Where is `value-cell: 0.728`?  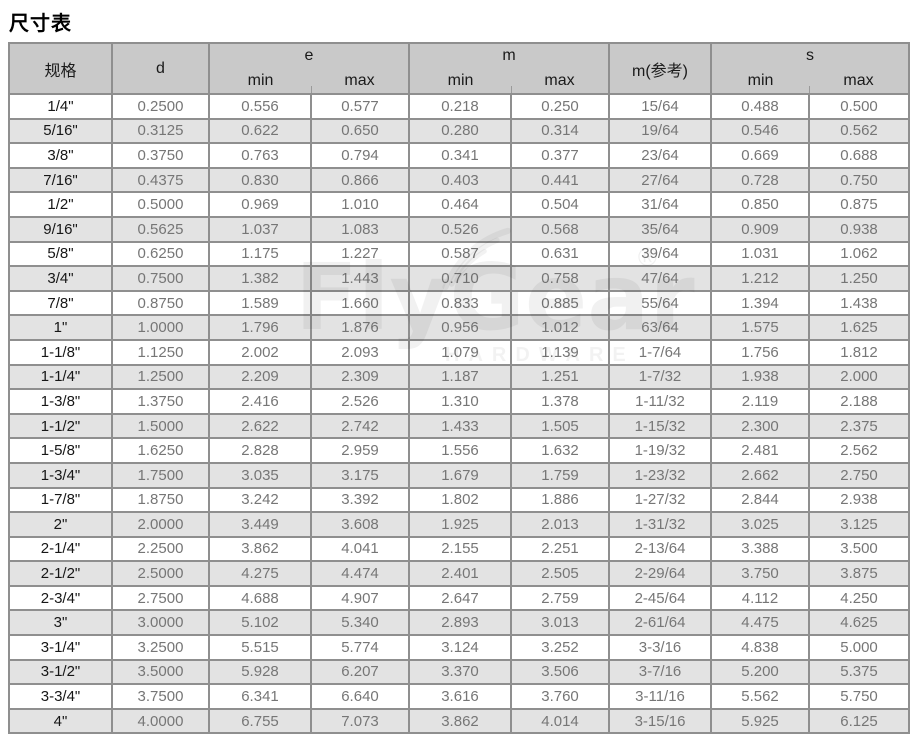
value-cell: 0.728 is located at coordinates (760, 180).